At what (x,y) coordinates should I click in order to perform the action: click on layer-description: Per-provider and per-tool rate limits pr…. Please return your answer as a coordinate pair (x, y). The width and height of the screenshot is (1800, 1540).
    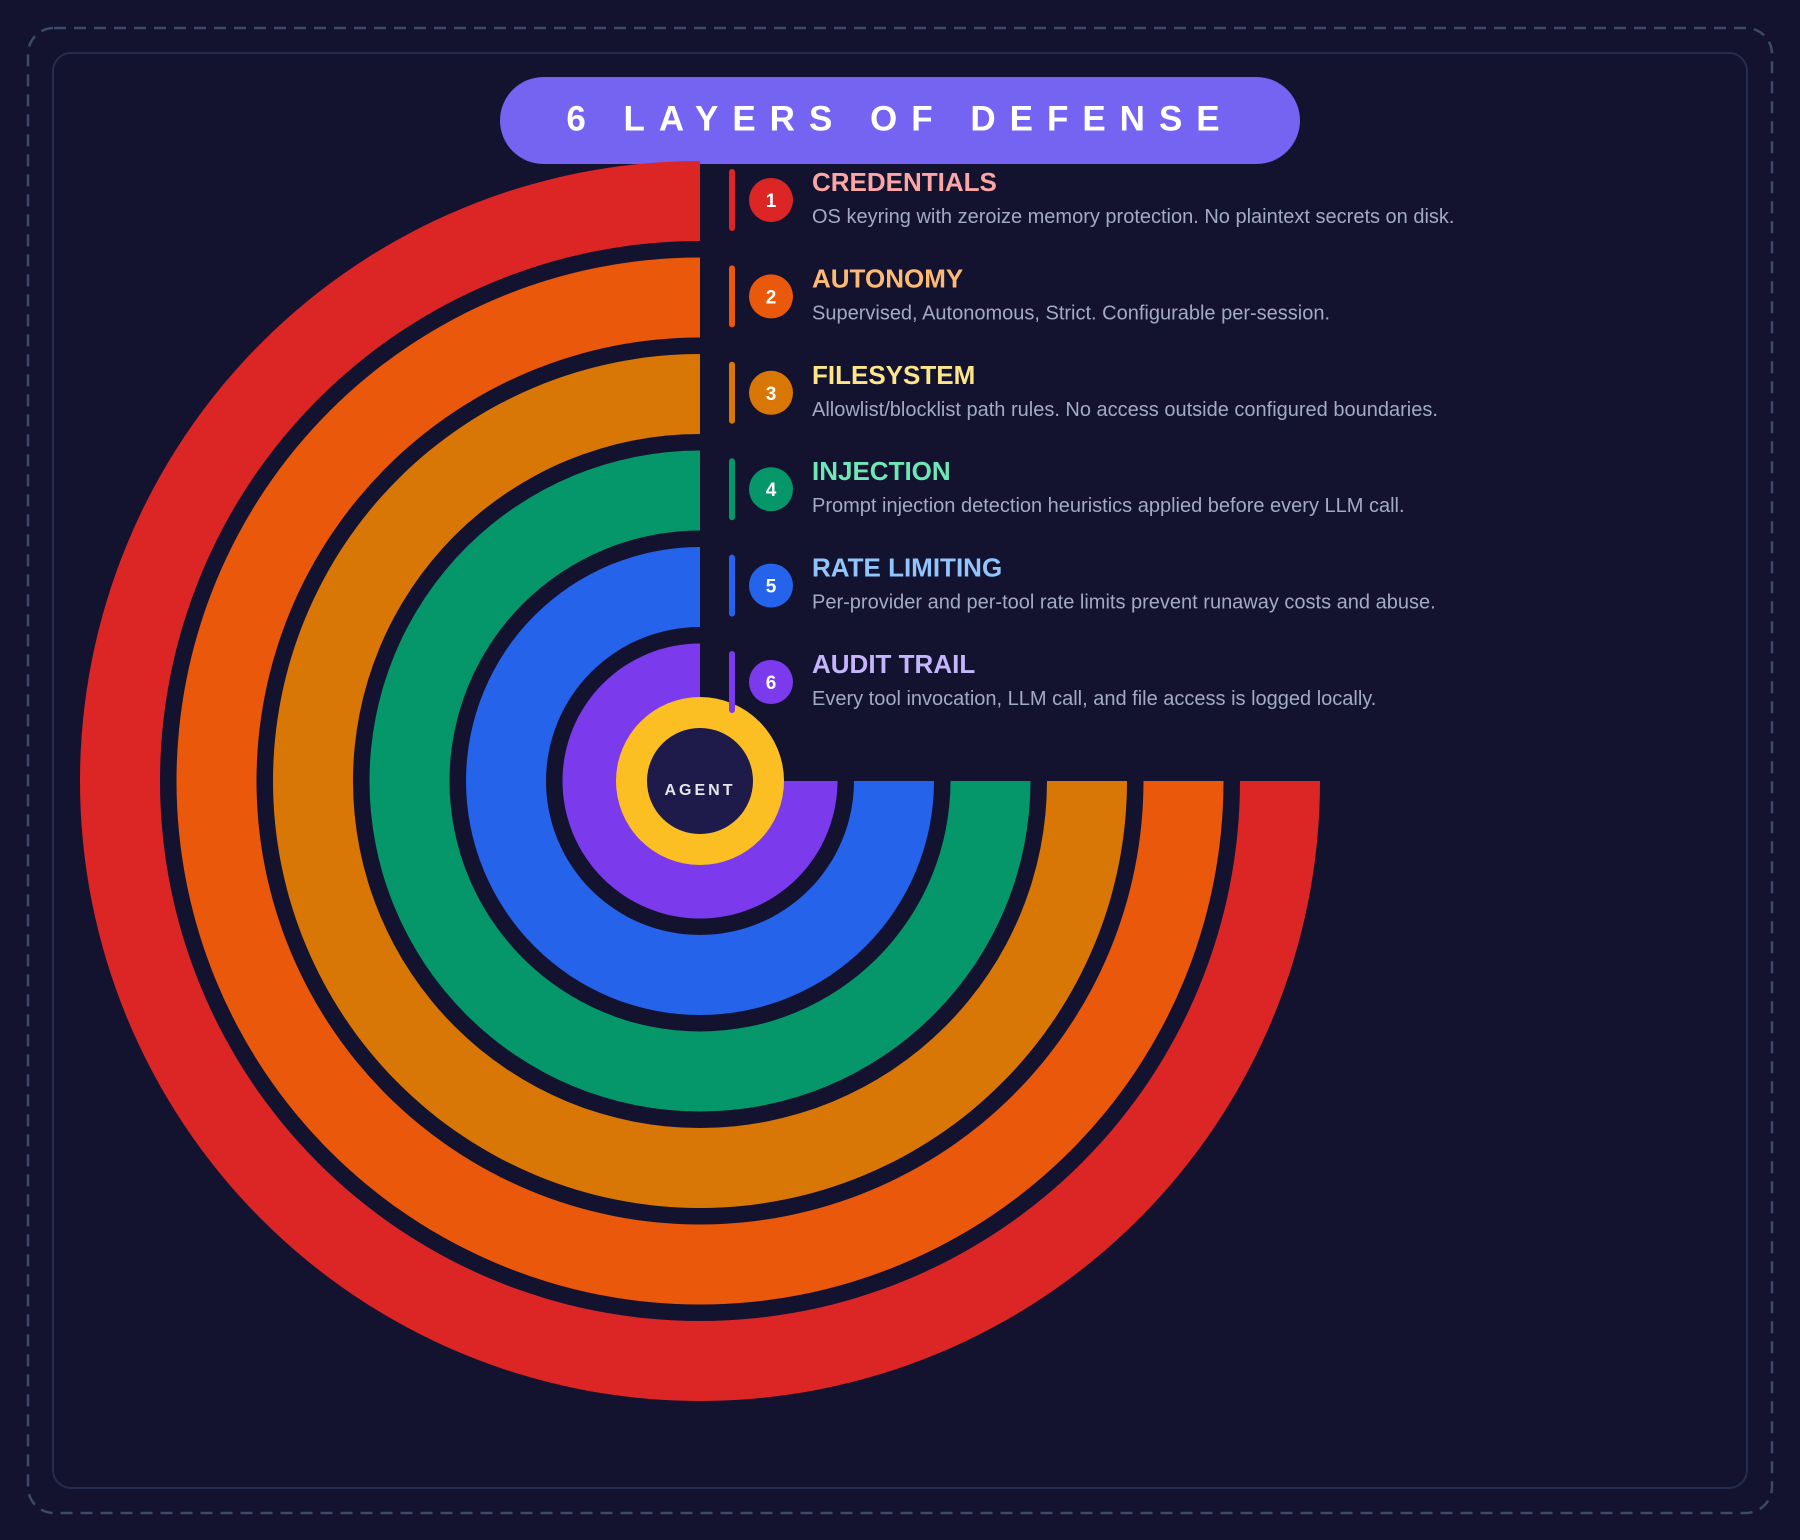
    Looking at the image, I should click on (1124, 603).